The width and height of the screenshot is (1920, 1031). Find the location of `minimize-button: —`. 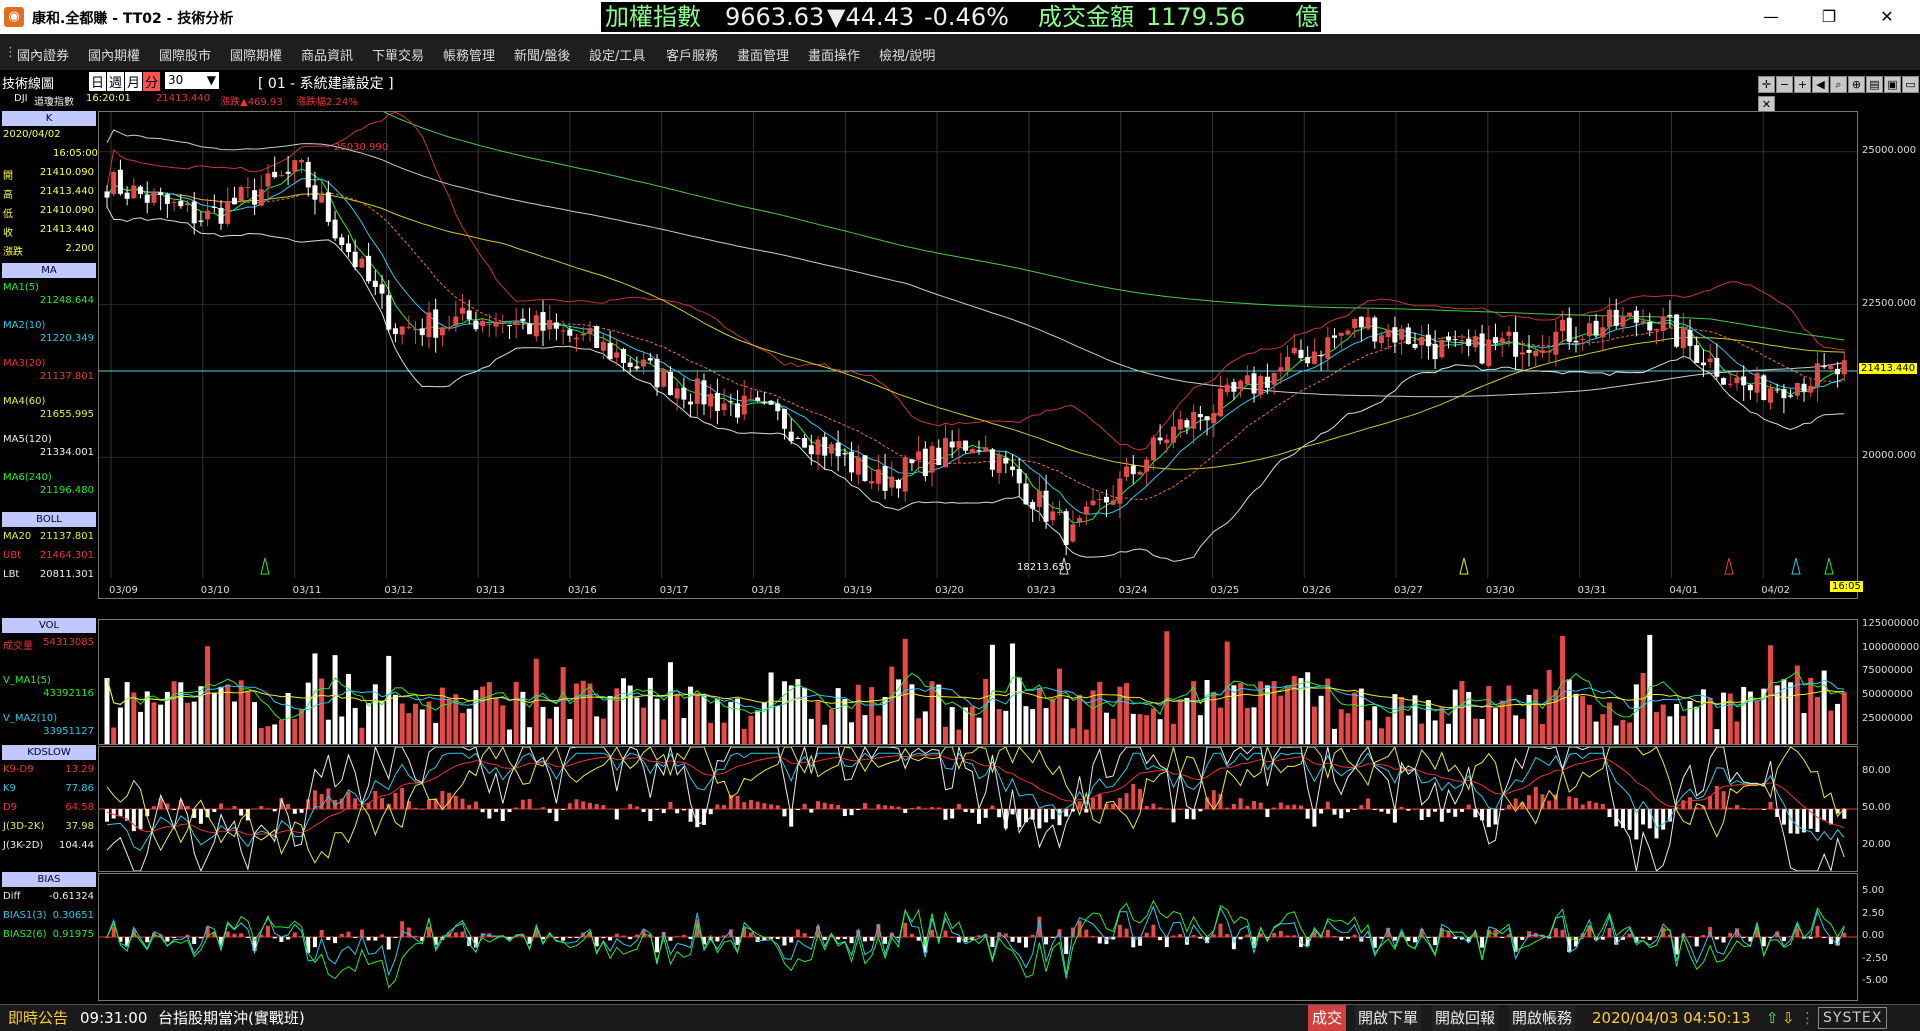

minimize-button: — is located at coordinates (1771, 16).